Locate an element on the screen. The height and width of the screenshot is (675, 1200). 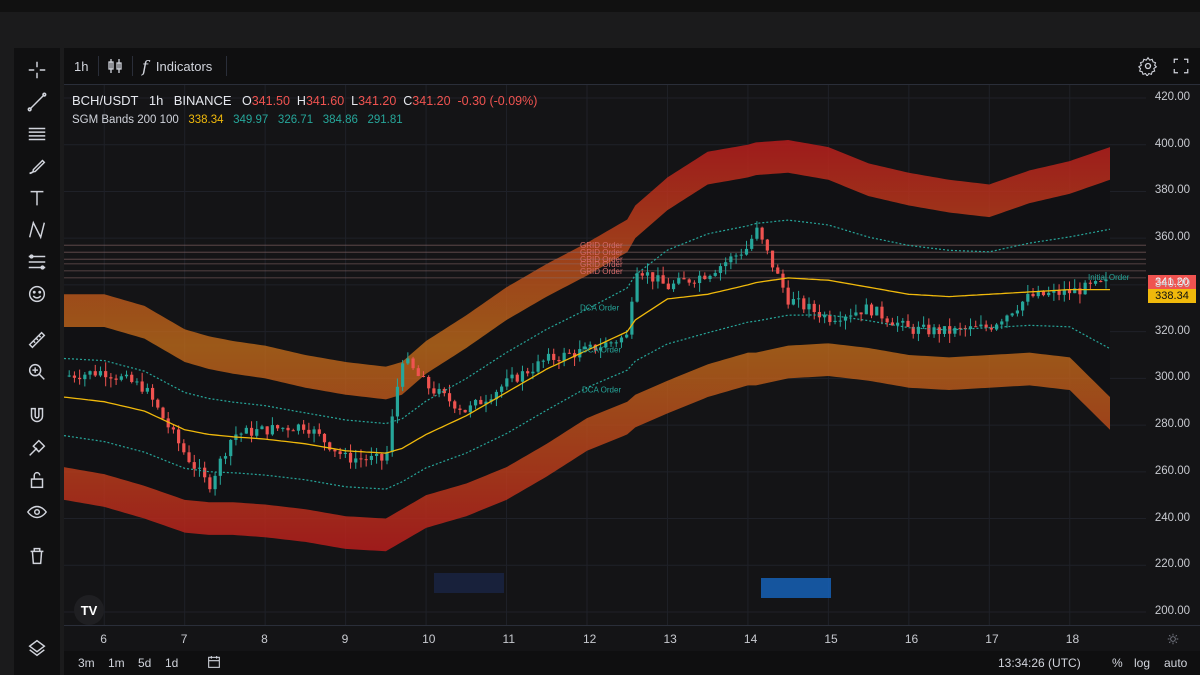
range-1m: 1m is located at coordinates (116, 663).